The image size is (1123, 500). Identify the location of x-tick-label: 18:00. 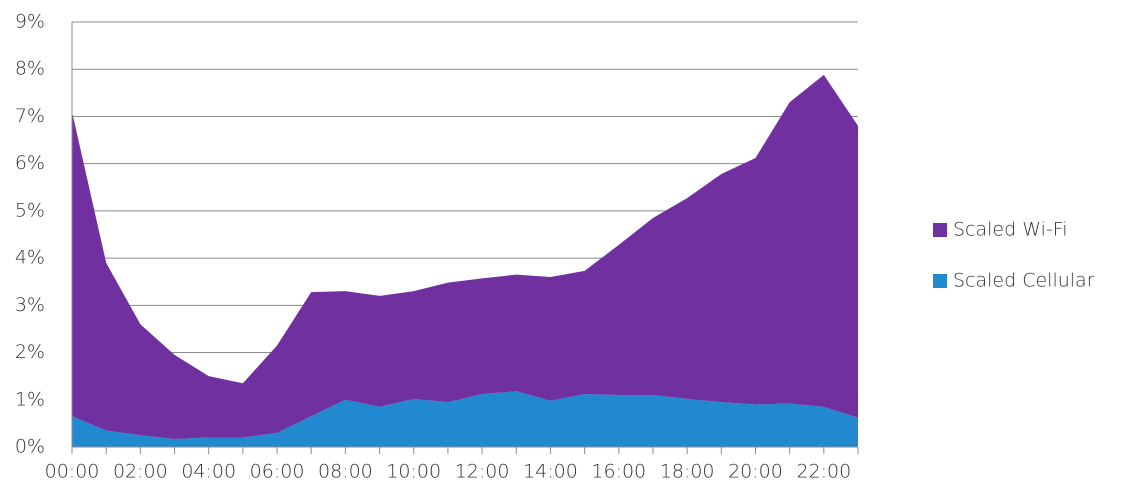
(687, 472).